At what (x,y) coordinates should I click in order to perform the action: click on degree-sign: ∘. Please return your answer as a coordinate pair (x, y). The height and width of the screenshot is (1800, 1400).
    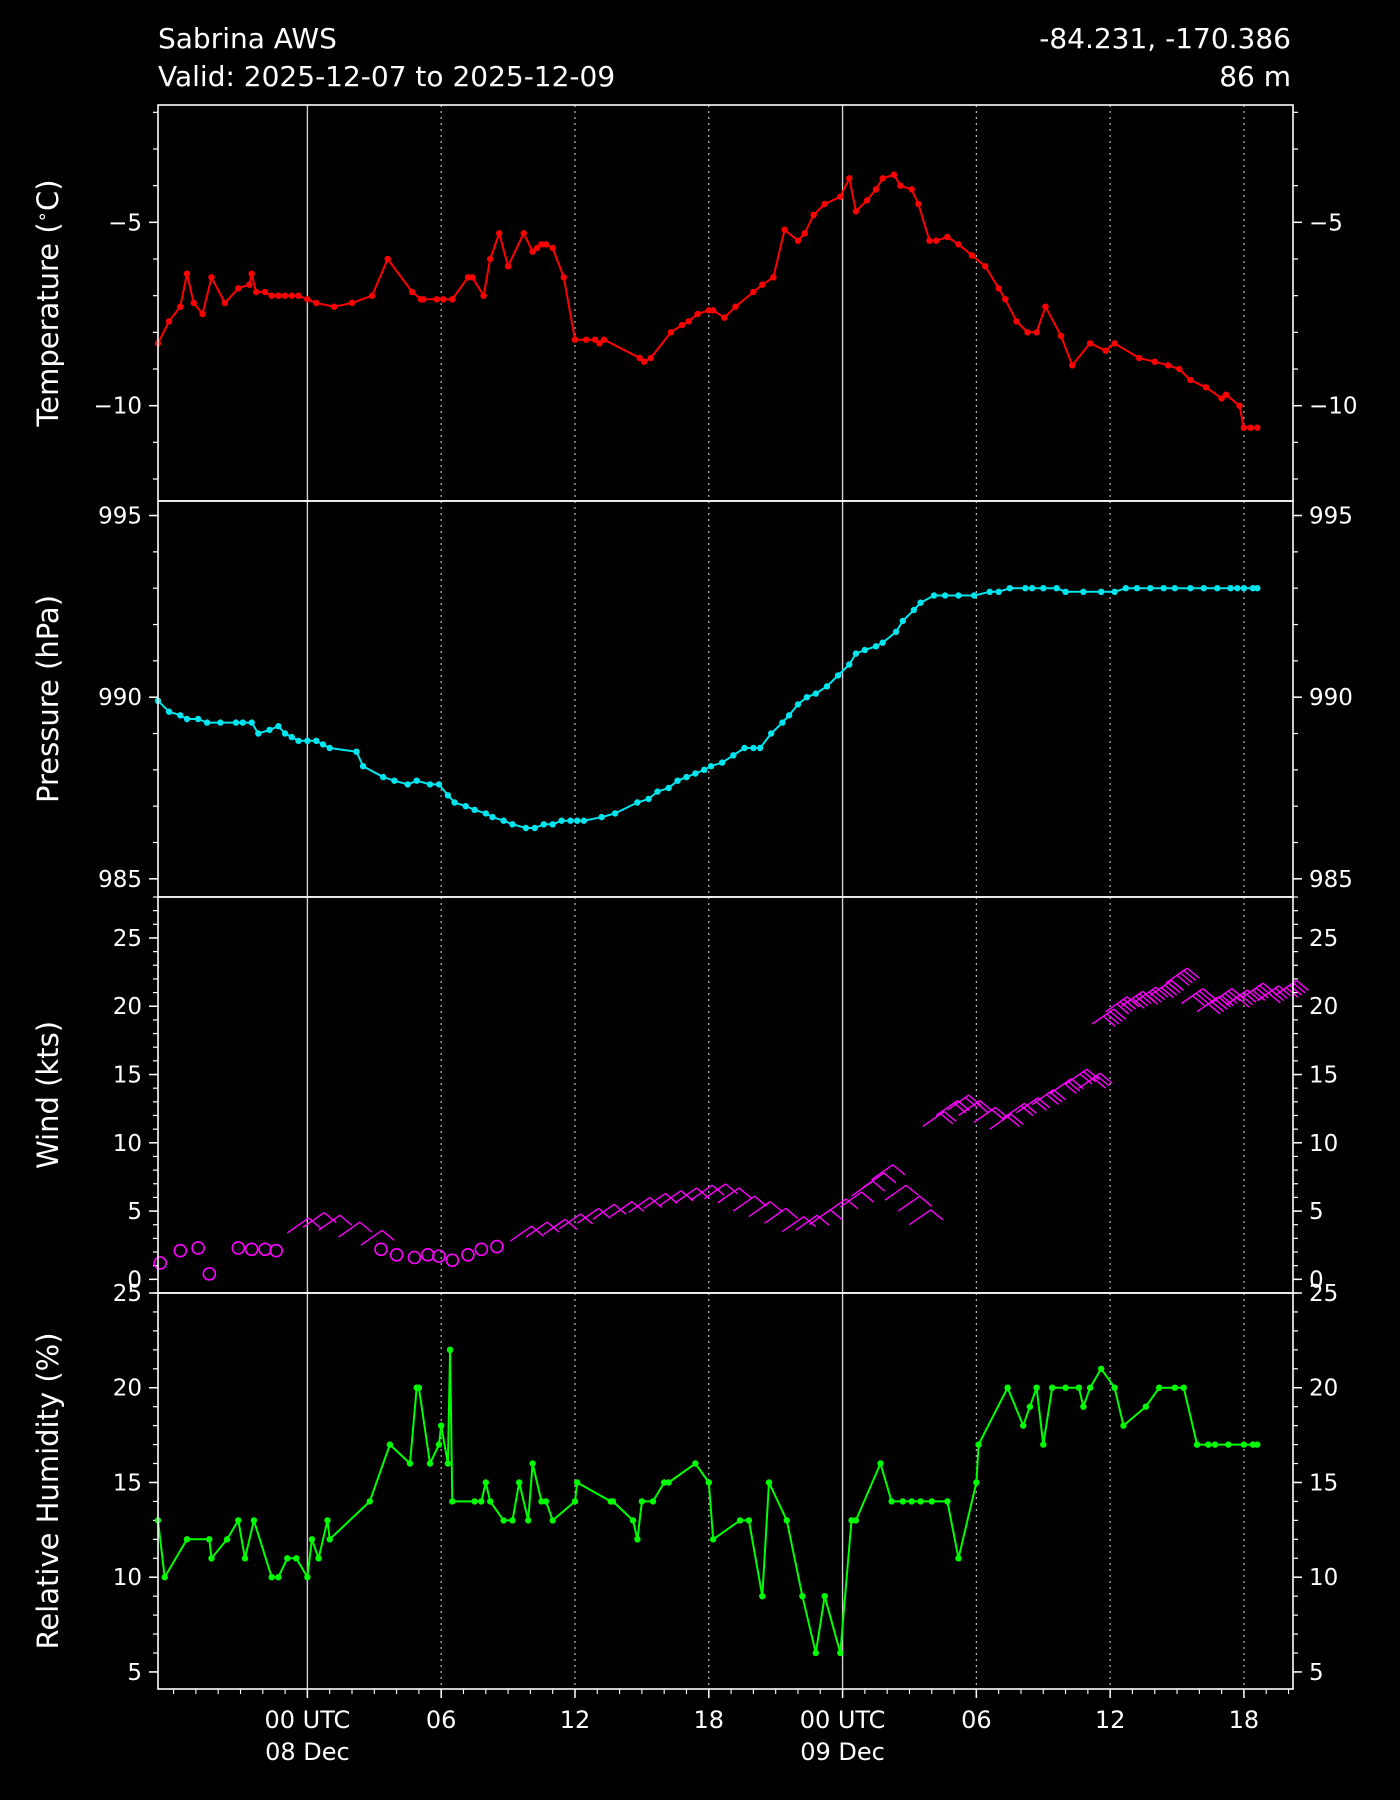
    Looking at the image, I should click on (42, 216).